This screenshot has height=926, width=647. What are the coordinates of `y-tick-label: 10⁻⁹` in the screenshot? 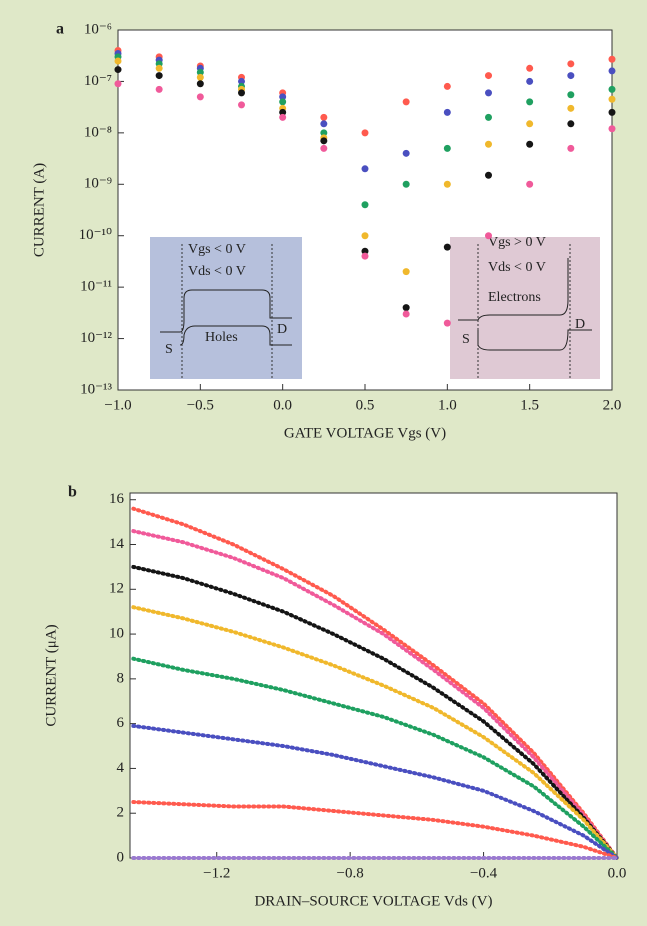 It's located at (98, 184).